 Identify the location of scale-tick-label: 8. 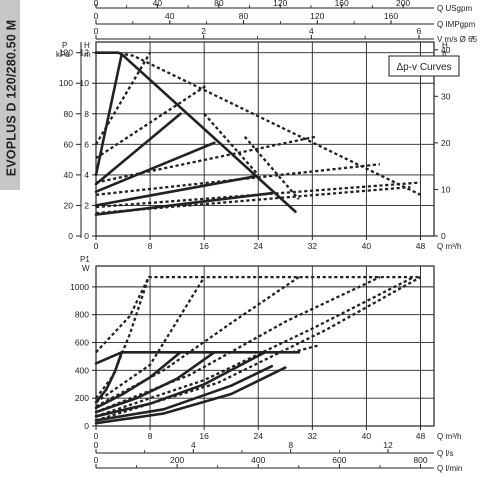
(290, 445).